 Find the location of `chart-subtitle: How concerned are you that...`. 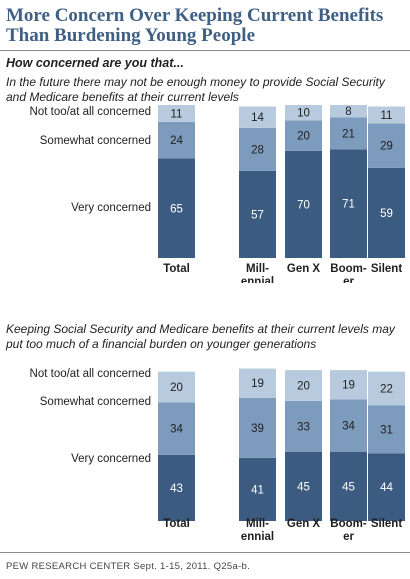

chart-subtitle: How concerned are you that... is located at coordinates (95, 63).